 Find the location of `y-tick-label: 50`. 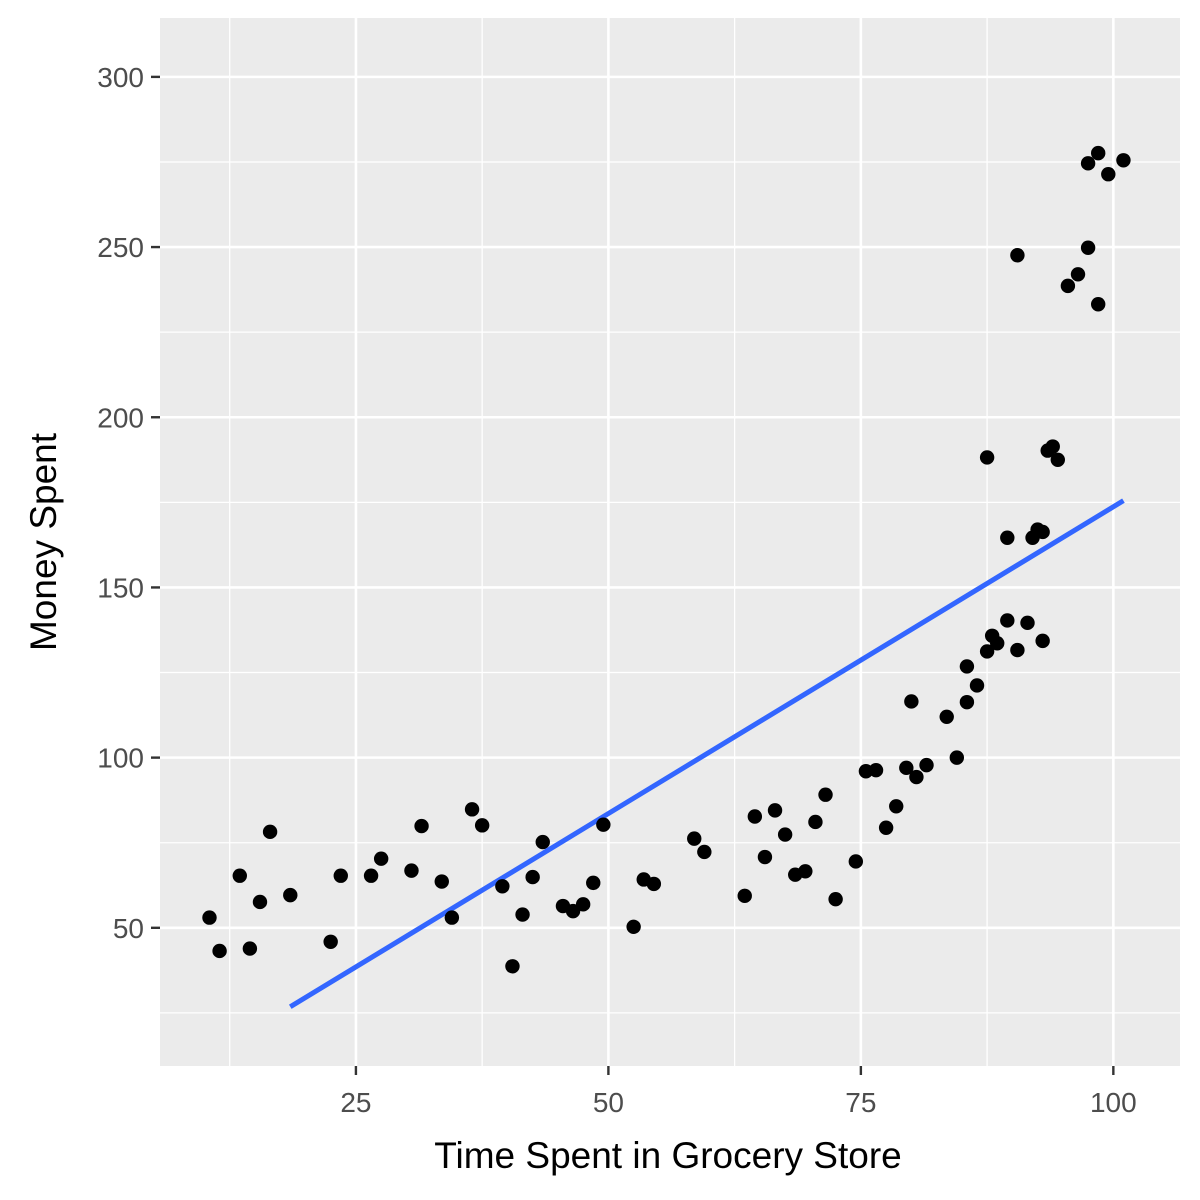

y-tick-label: 50 is located at coordinates (128, 928).